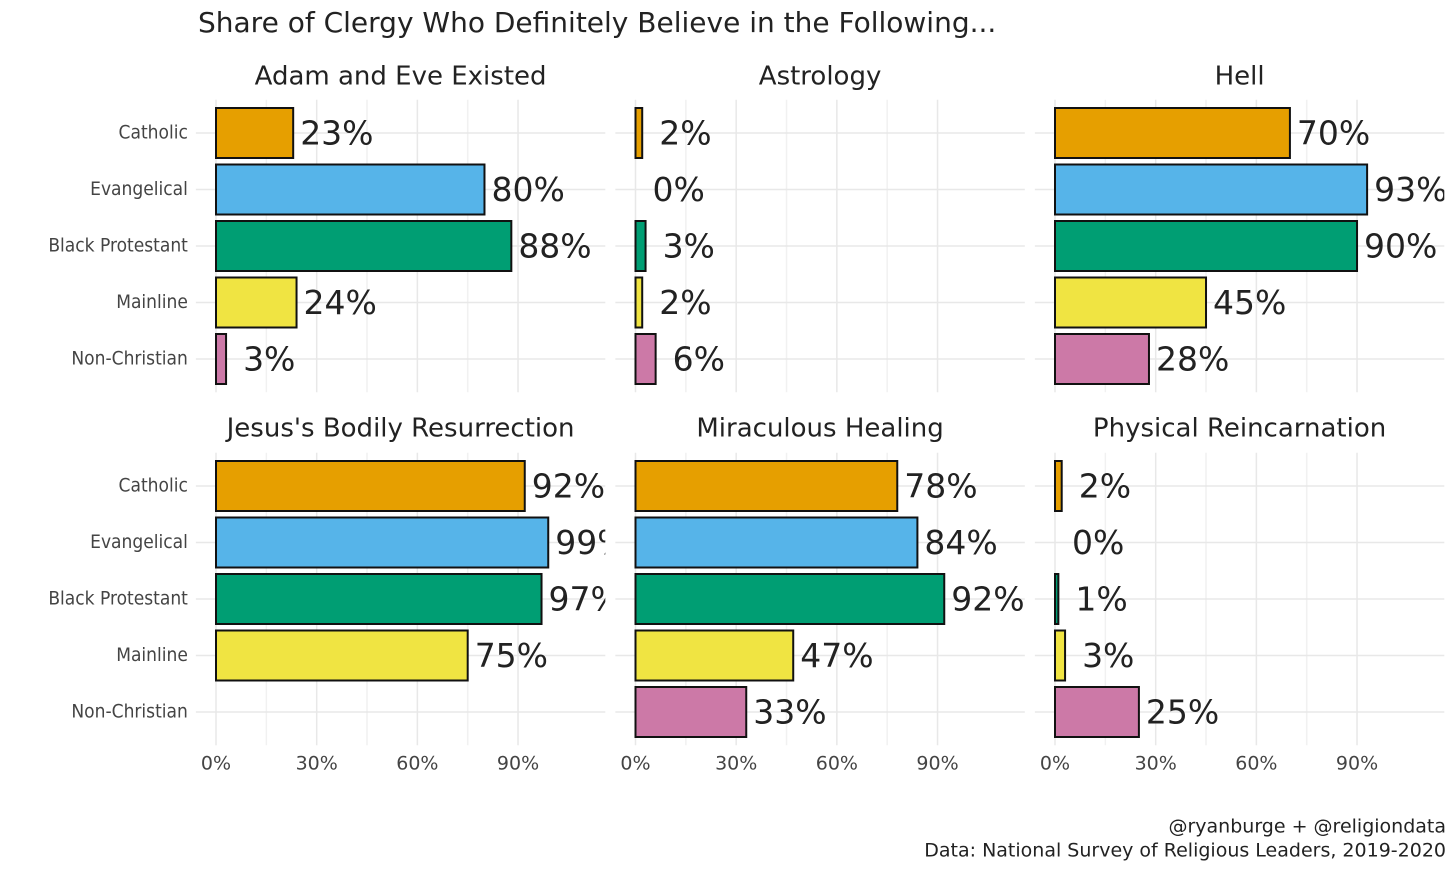  I want to click on panel-marks: 70%93% 90% 45% 28%, so click(1250, 246).